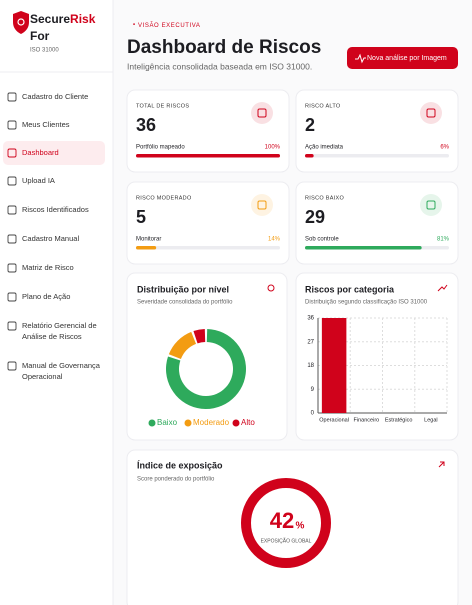 The width and height of the screenshot is (472, 605). Describe the element at coordinates (360, 58) in the screenshot. I see `button-icon` at that location.